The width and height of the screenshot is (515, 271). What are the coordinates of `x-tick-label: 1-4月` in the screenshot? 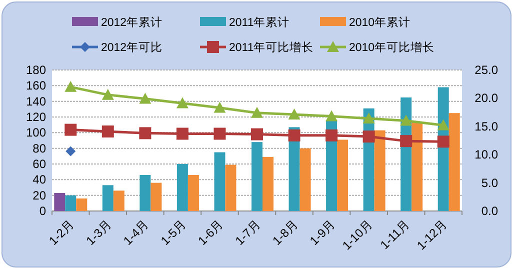 It's located at (136, 232).